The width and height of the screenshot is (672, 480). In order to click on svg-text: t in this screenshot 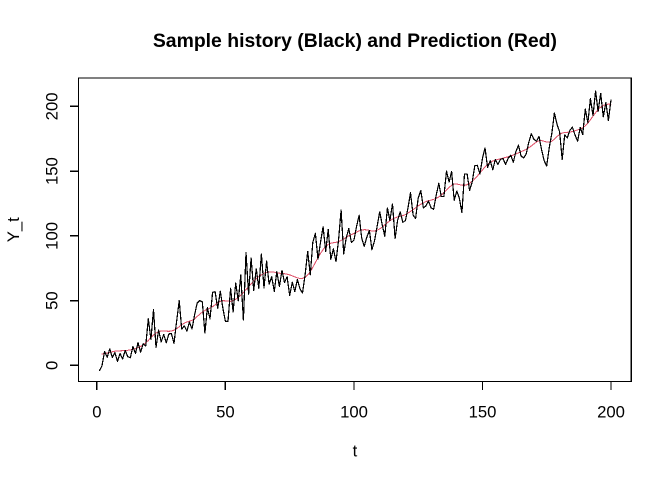, I will do `click(355, 451)`.